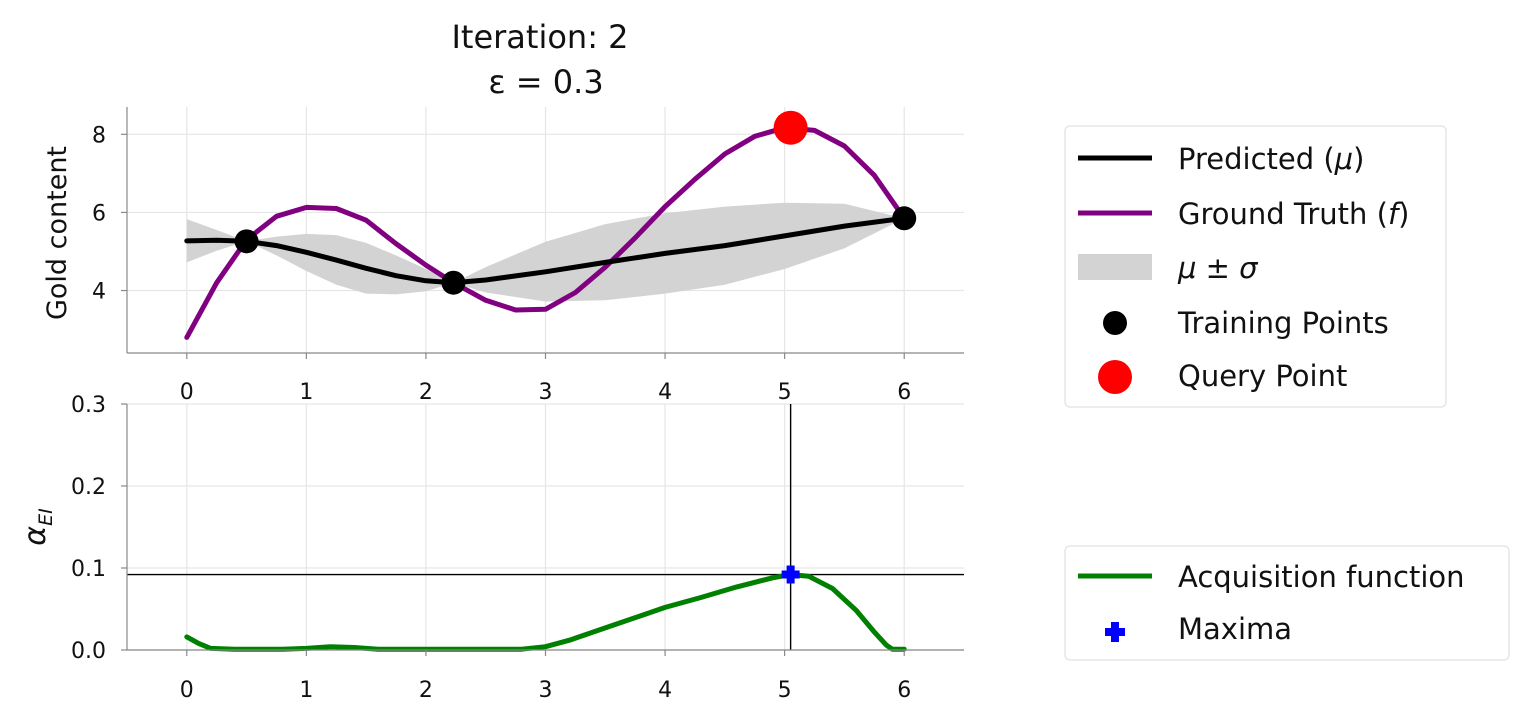  What do you see at coordinates (785, 392) in the screenshot?
I see `top-x-tick-label: 5` at bounding box center [785, 392].